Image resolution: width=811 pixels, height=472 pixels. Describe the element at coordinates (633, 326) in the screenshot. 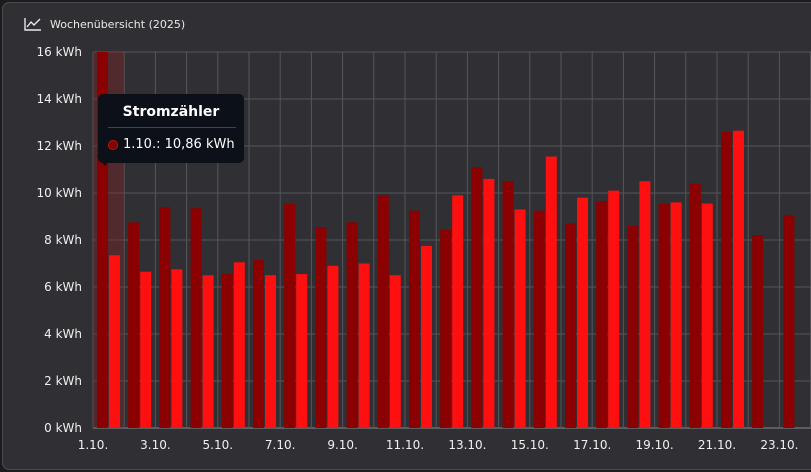

I see `bar-series-1-18.10.` at that location.